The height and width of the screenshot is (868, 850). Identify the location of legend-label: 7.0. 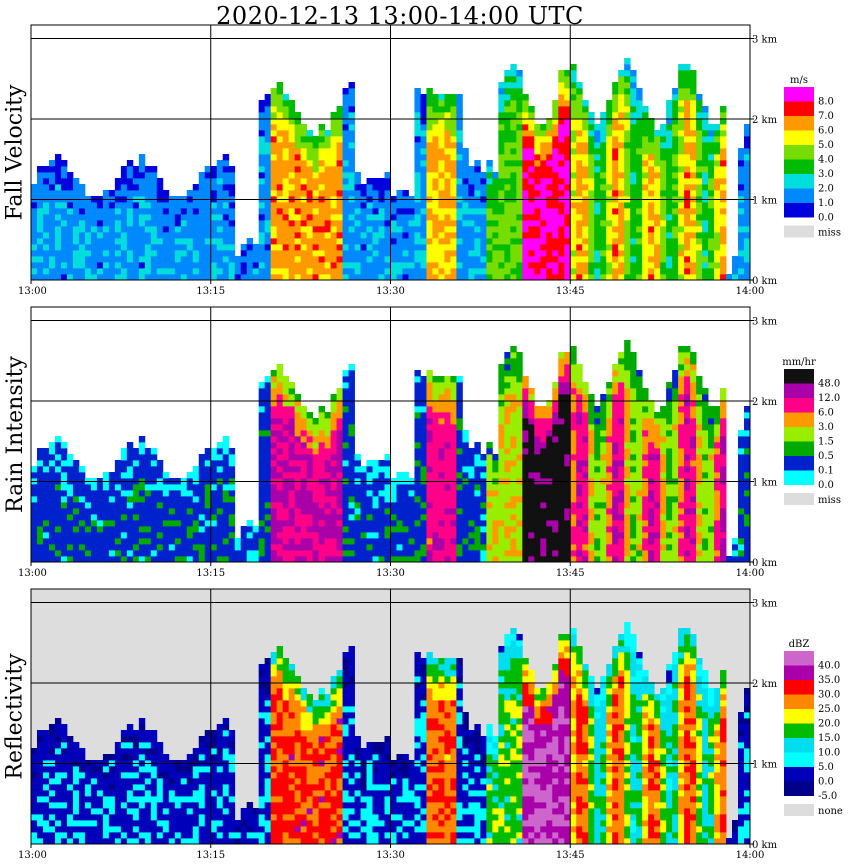
(826, 116).